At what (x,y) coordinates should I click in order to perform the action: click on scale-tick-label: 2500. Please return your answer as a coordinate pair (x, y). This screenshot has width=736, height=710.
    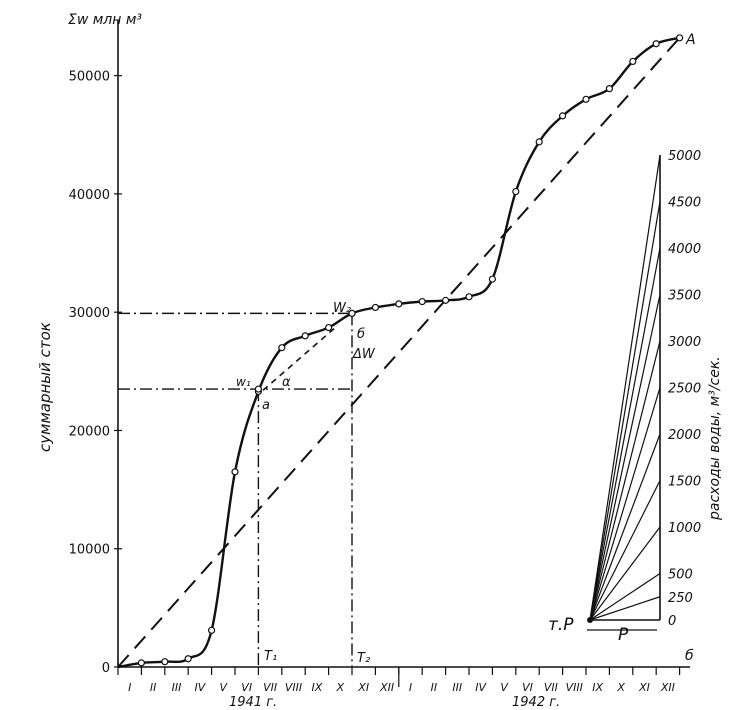
    Looking at the image, I should click on (684, 389).